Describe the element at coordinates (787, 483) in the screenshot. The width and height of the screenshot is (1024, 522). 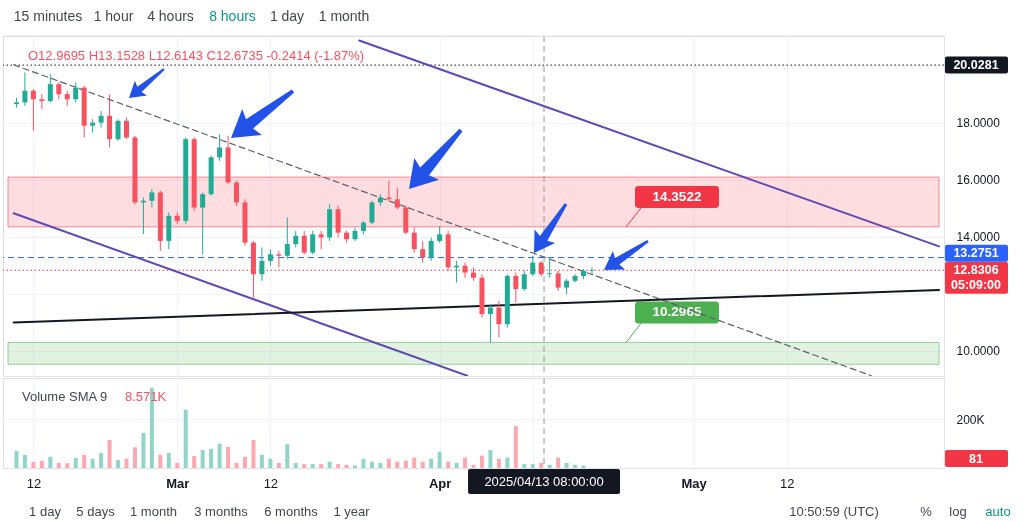
I see `x-tick-label: 12` at that location.